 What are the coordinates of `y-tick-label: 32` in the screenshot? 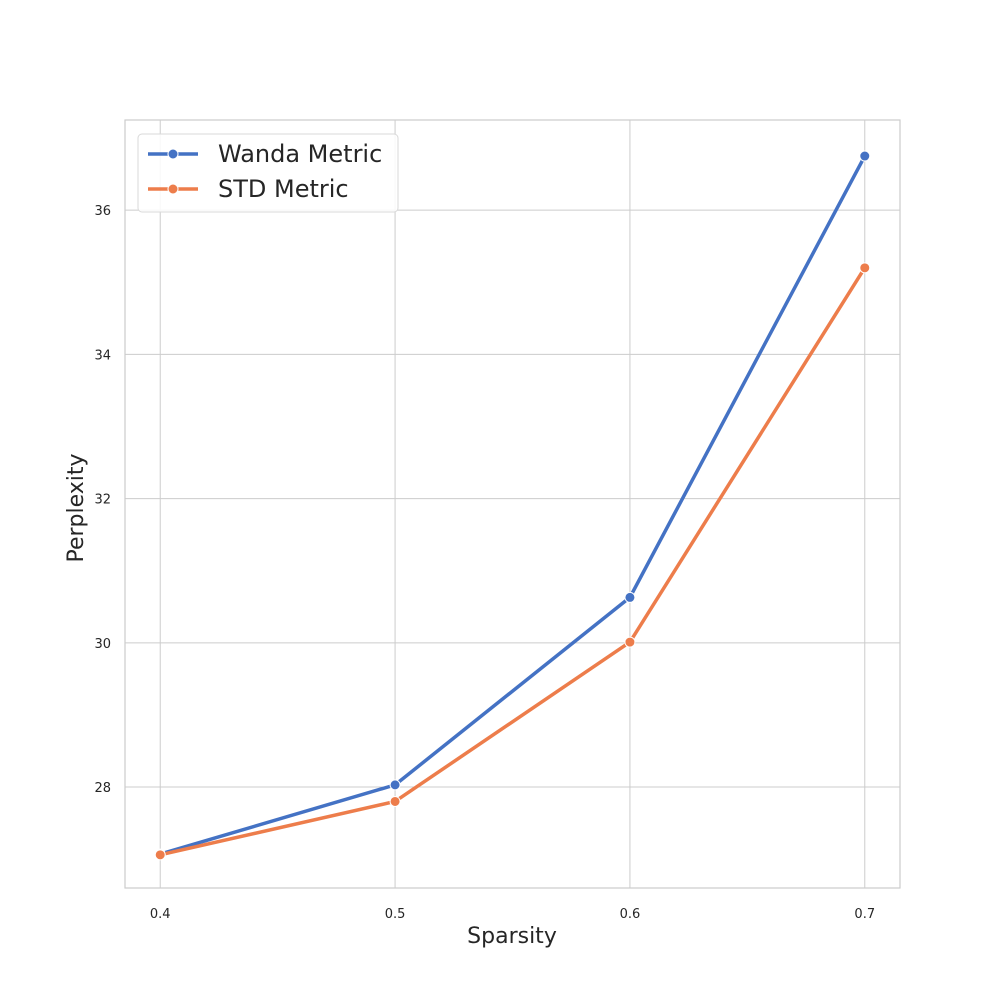 It's located at (102, 500).